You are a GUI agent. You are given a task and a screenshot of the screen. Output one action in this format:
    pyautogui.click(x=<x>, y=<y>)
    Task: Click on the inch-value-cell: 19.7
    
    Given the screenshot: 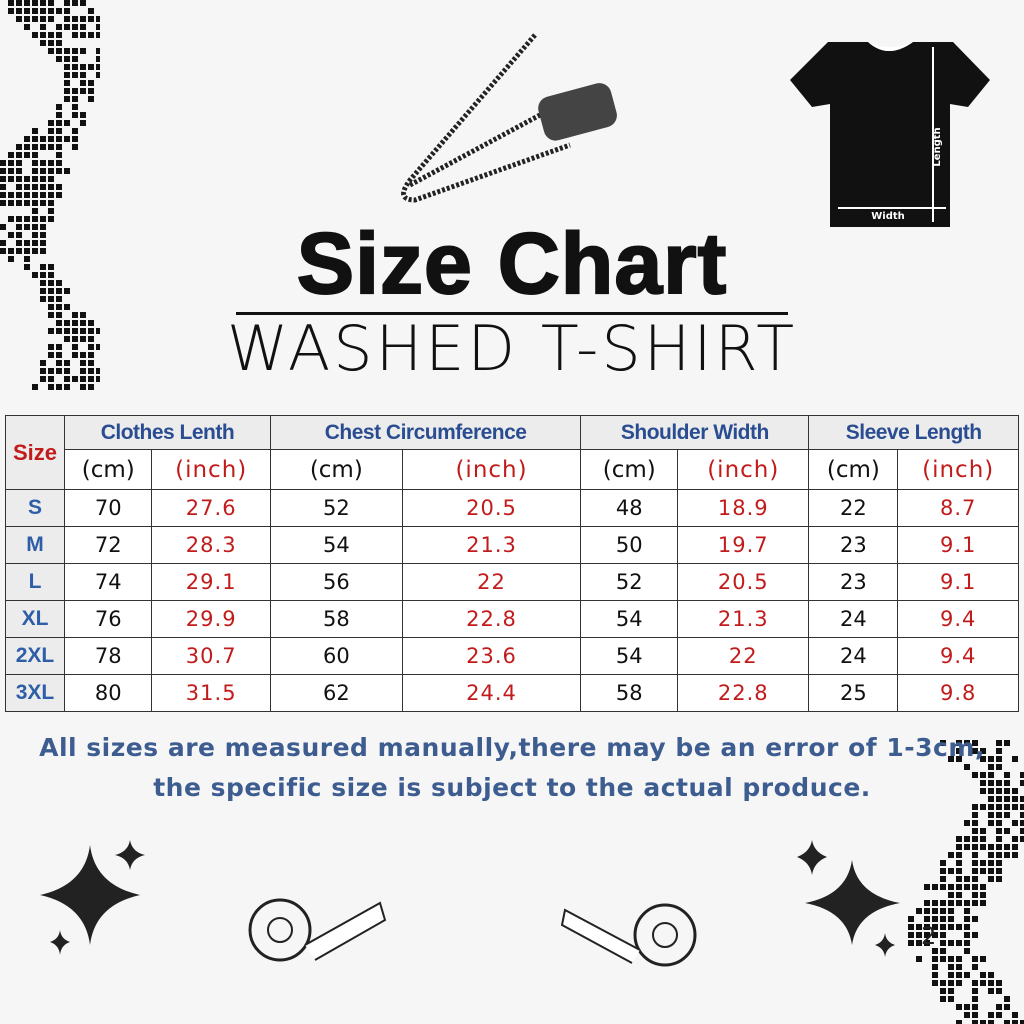 What is the action you would take?
    pyautogui.click(x=743, y=545)
    